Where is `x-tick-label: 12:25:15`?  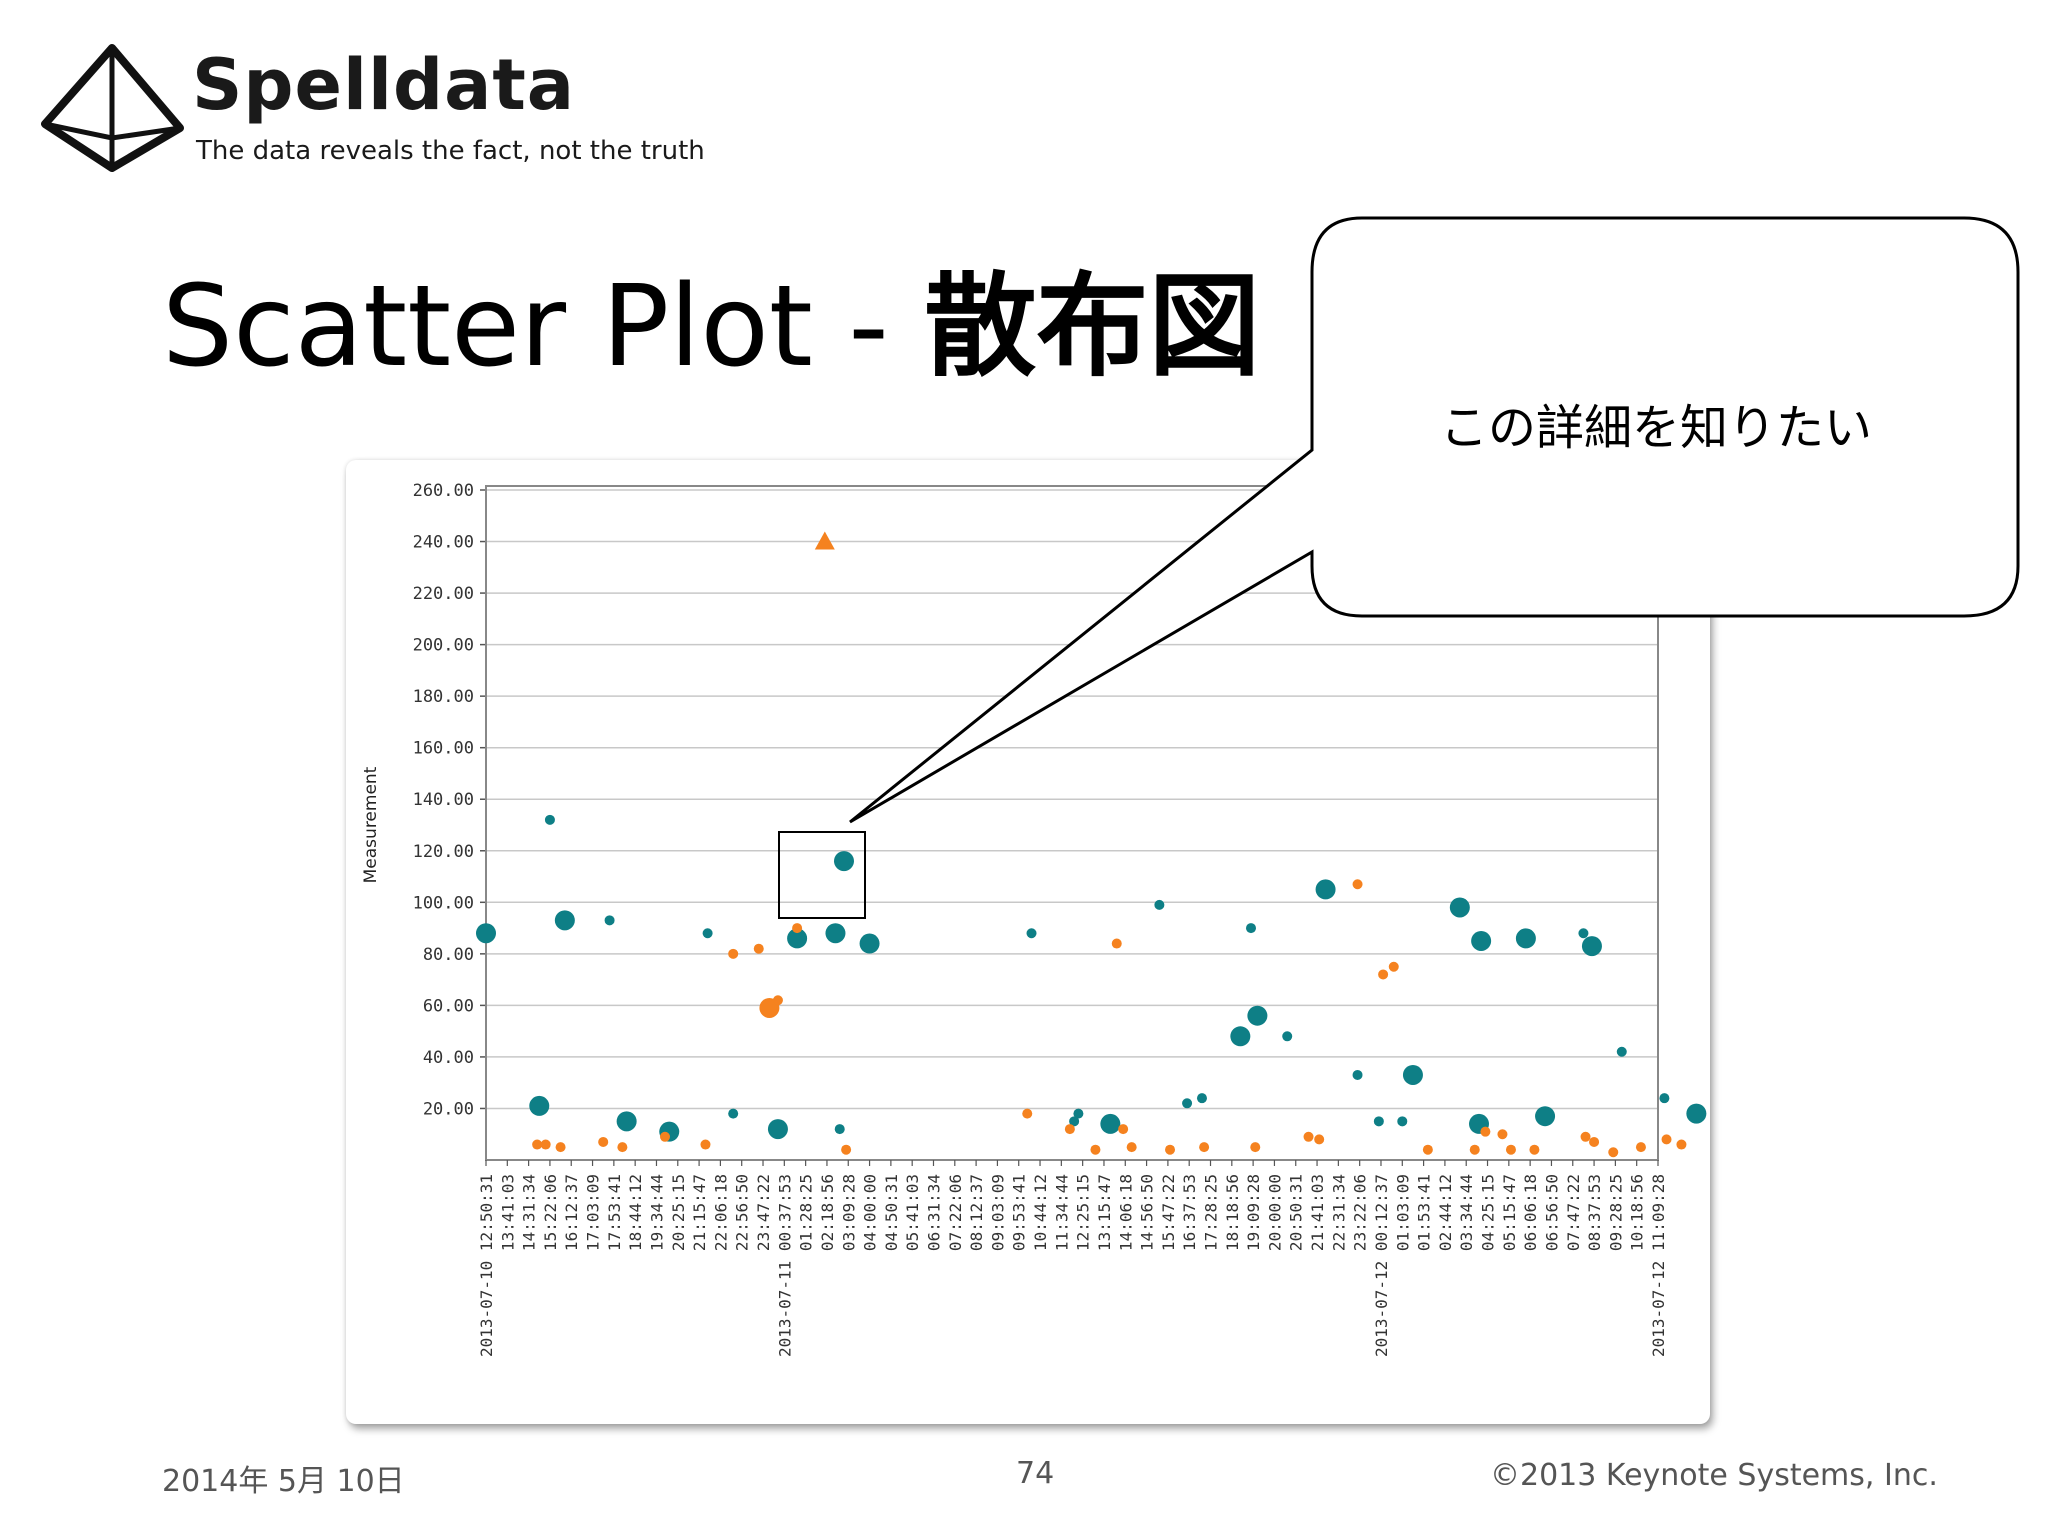
x-tick-label: 12:25:15 is located at coordinates (1083, 1212).